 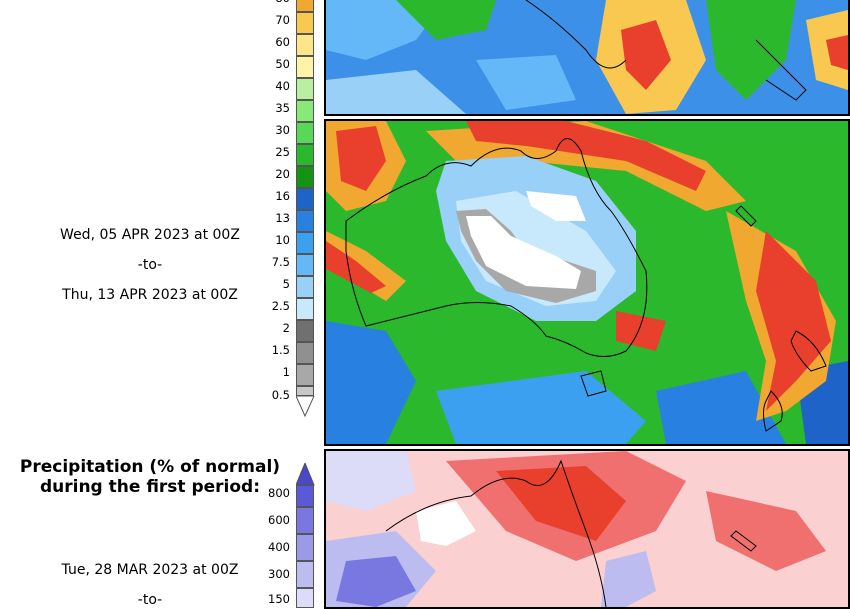 What do you see at coordinates (305, 265) in the screenshot?
I see `colorbar-seg-7.5` at bounding box center [305, 265].